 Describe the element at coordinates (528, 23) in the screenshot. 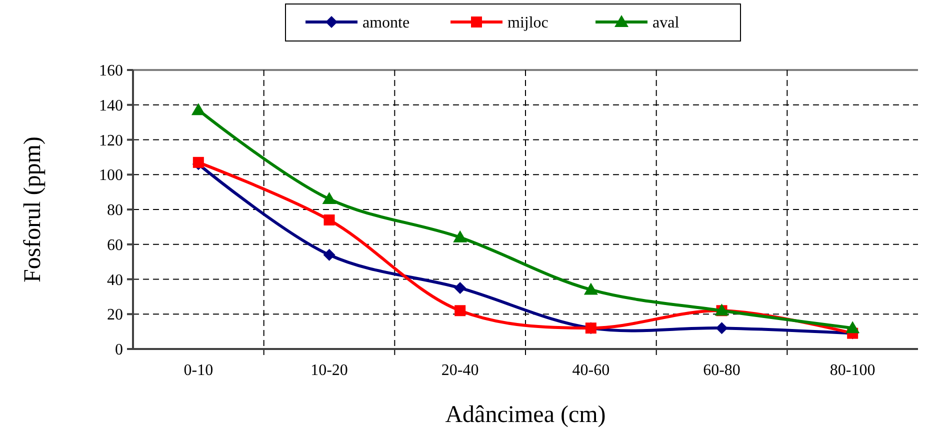

I see `legend-label: mijloc` at that location.